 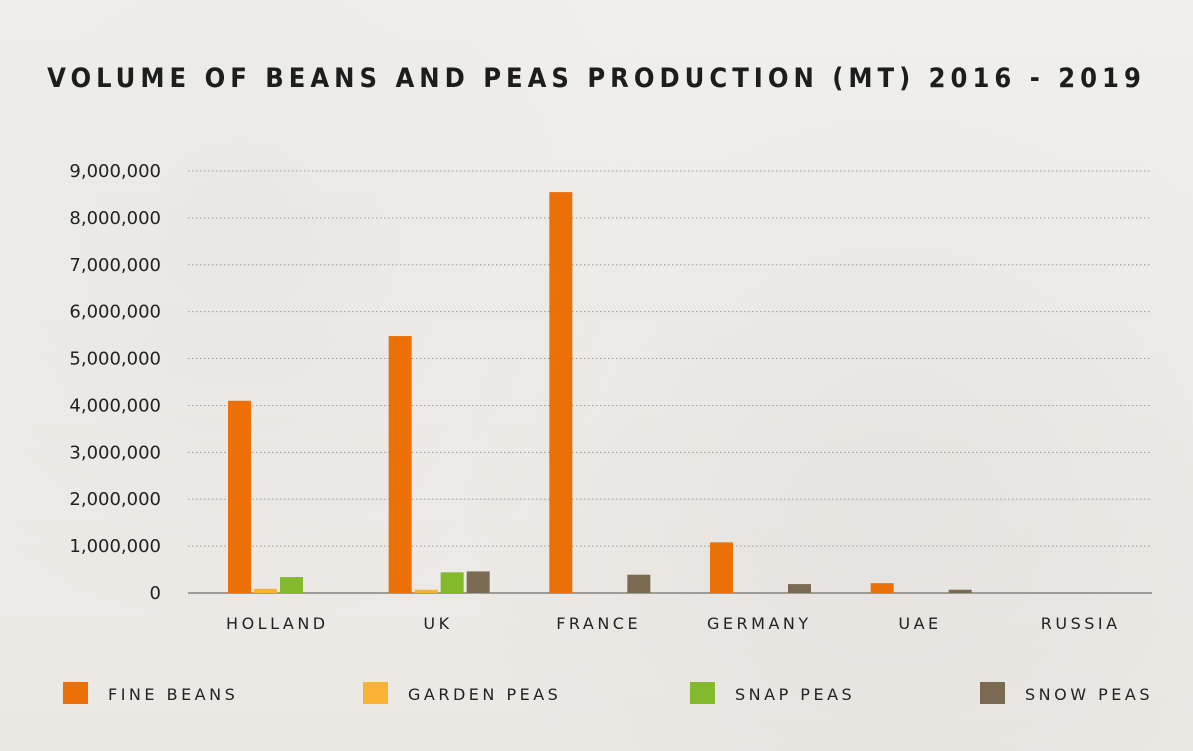 What do you see at coordinates (277, 623) in the screenshot?
I see `x-tick-label: HOLLAND` at bounding box center [277, 623].